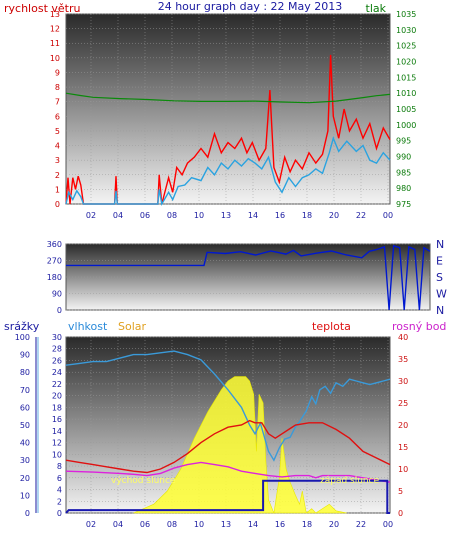  Describe the element at coordinates (280, 524) in the screenshot. I see `rht-x-tick-7: 16` at that location.